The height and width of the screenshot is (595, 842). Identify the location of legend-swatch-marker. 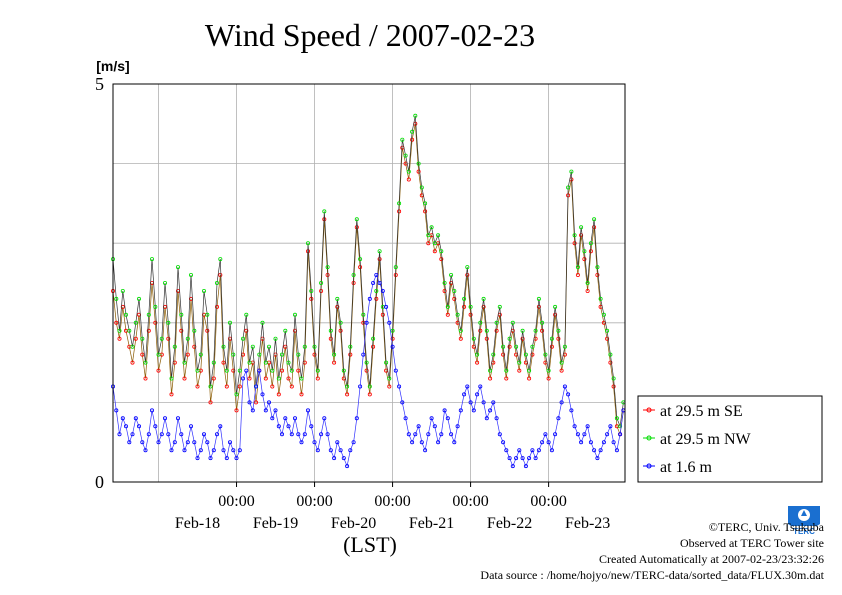
(649, 410).